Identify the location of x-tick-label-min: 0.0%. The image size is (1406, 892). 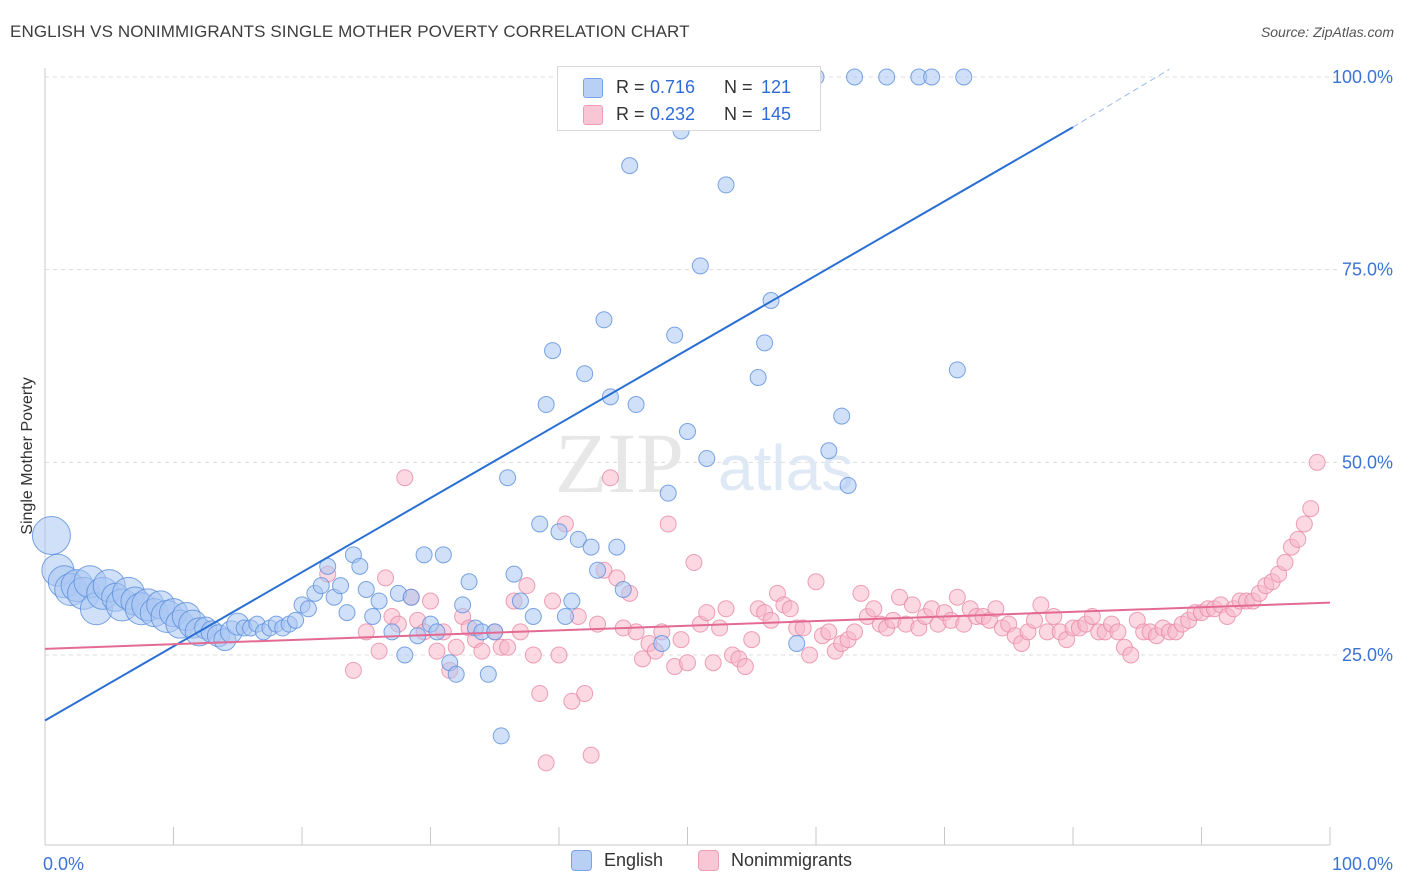
(63, 864).